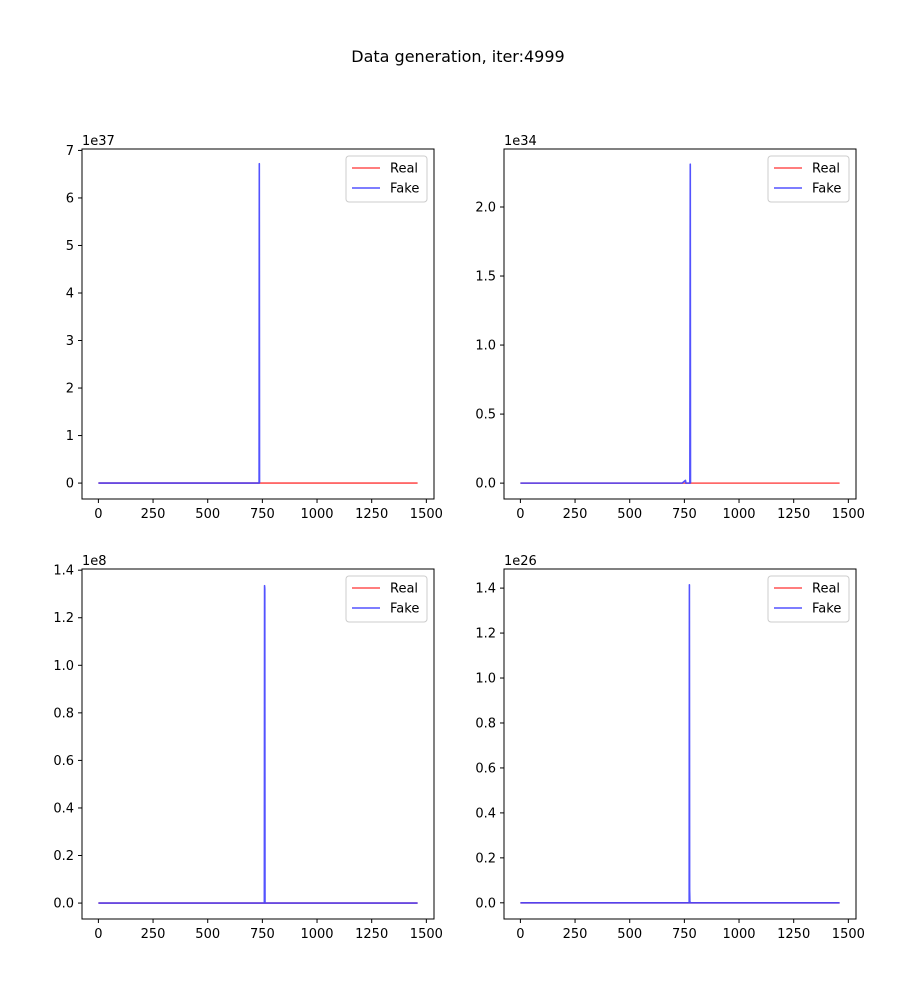 This screenshot has width=916, height=993. Describe the element at coordinates (485, 207) in the screenshot. I see `y-tick-label: 2.0` at that location.